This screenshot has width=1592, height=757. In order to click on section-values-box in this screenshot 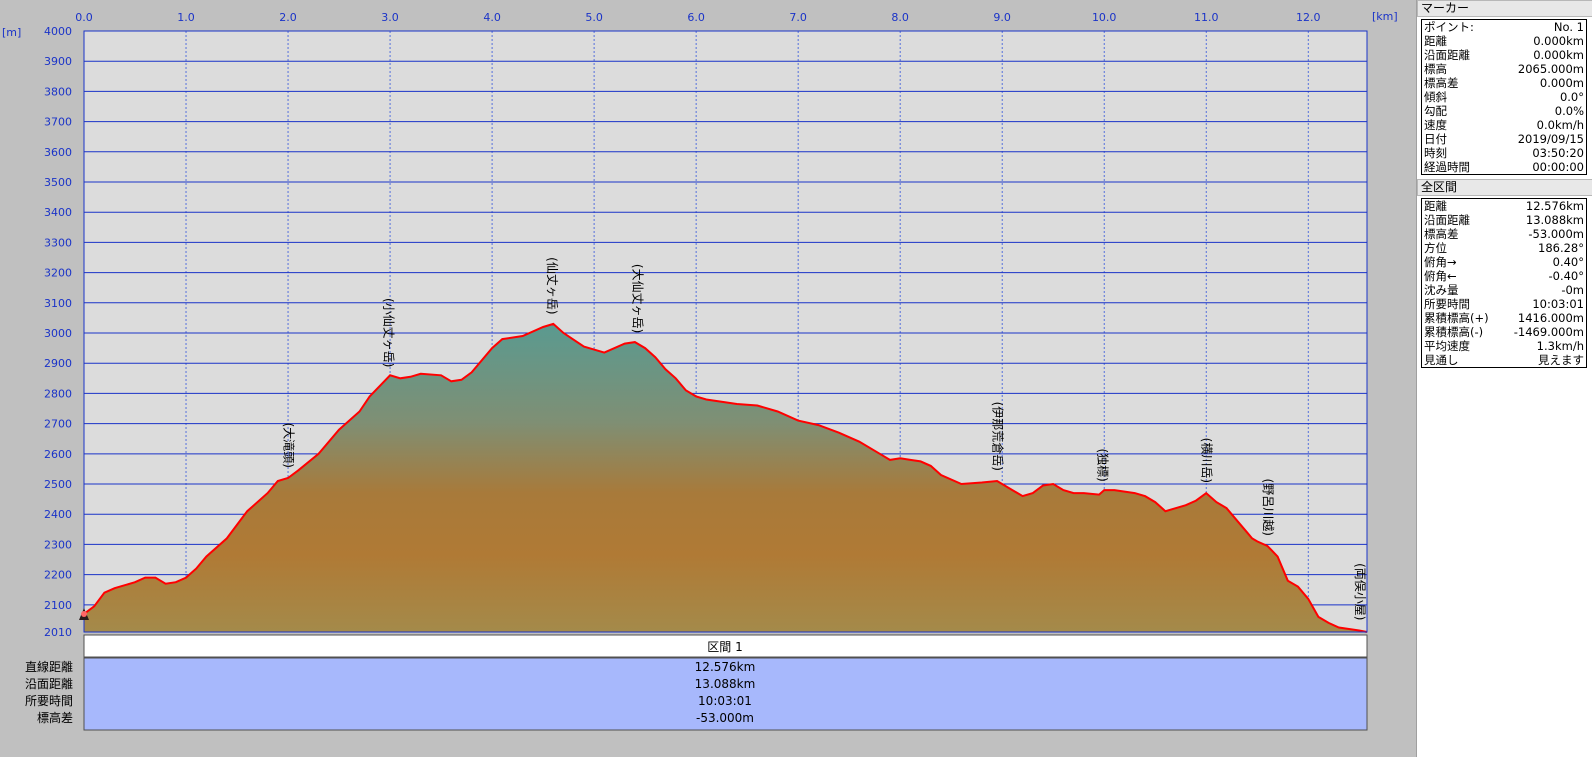, I will do `click(725, 694)`.